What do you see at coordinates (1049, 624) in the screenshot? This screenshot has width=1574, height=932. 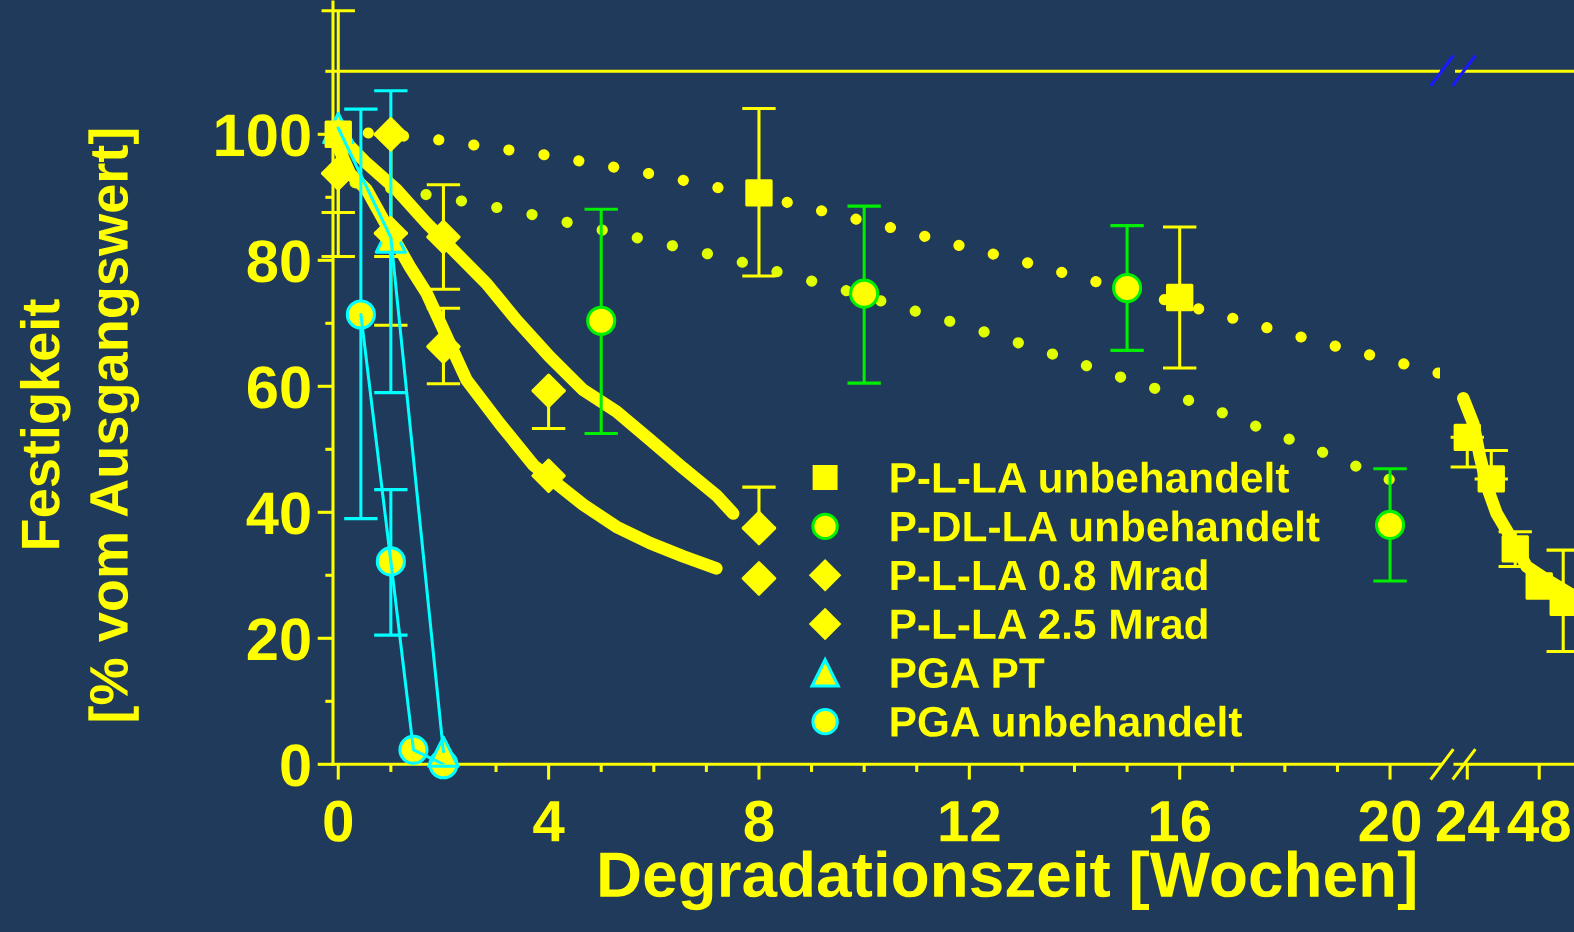 I see `legend-label: P-L-LA 2.5 Mrad` at bounding box center [1049, 624].